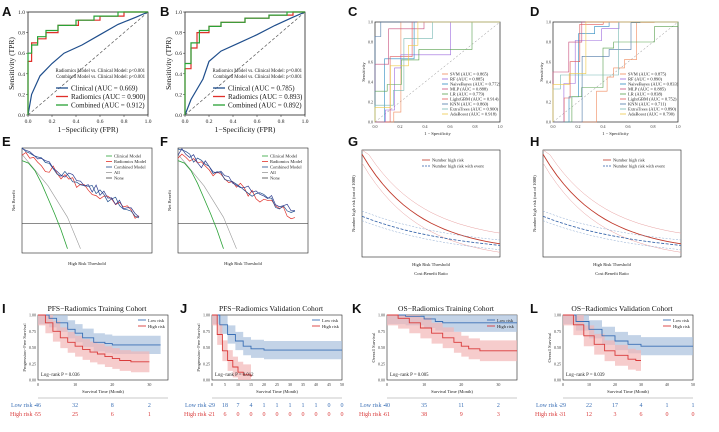  I want to click on model-net-benefit-curve, so click(236, 180).